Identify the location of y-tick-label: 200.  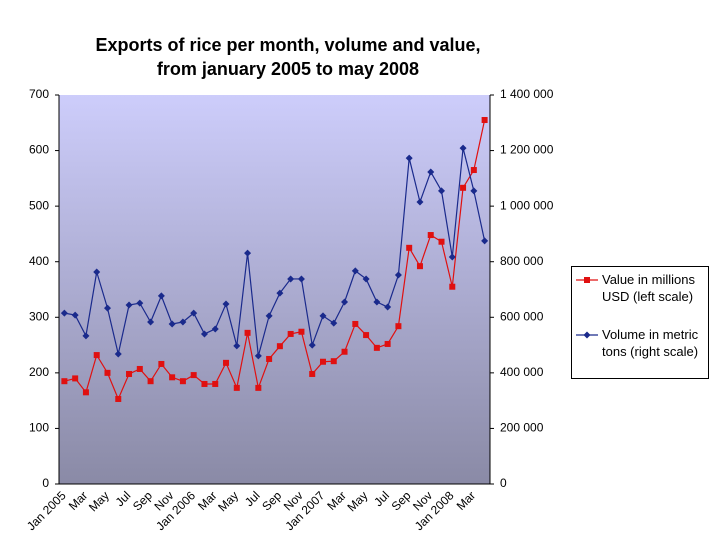
(39, 372).